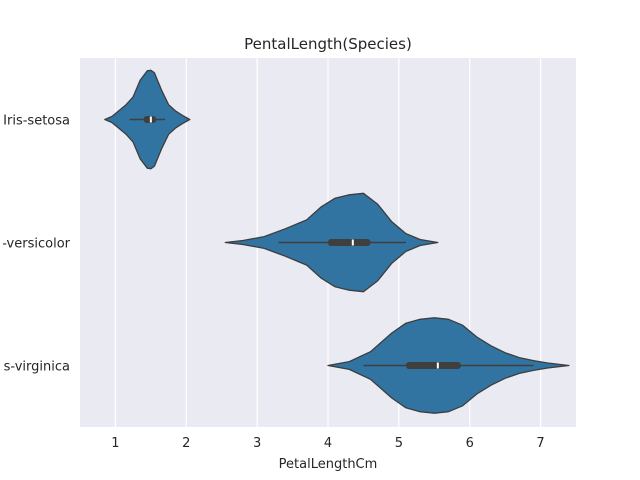  Describe the element at coordinates (37, 367) in the screenshot. I see `y-tick-label: s-virginica` at that location.